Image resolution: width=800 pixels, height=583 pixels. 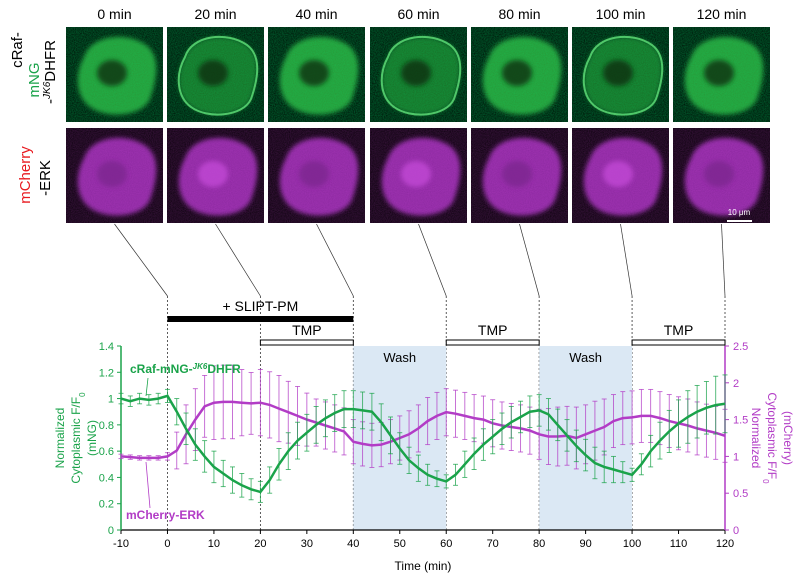 I want to click on scale-bar: 10 μm, so click(x=739, y=215).